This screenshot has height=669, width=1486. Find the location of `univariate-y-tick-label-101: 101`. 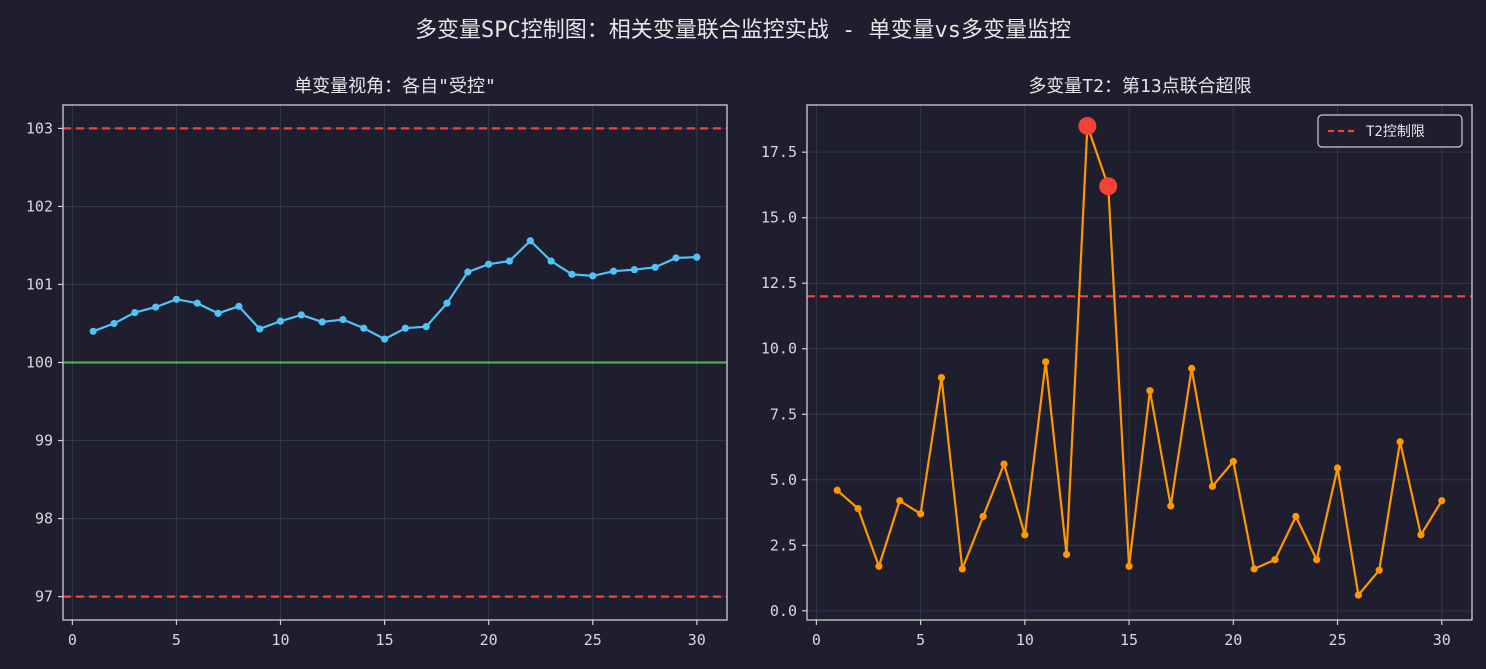

univariate-y-tick-label-101: 101 is located at coordinates (39, 284).